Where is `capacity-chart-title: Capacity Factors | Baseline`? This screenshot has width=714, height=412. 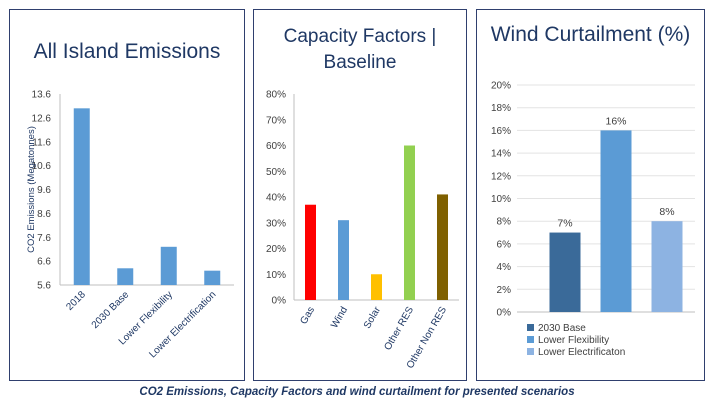
capacity-chart-title: Capacity Factors | Baseline is located at coordinates (360, 49).